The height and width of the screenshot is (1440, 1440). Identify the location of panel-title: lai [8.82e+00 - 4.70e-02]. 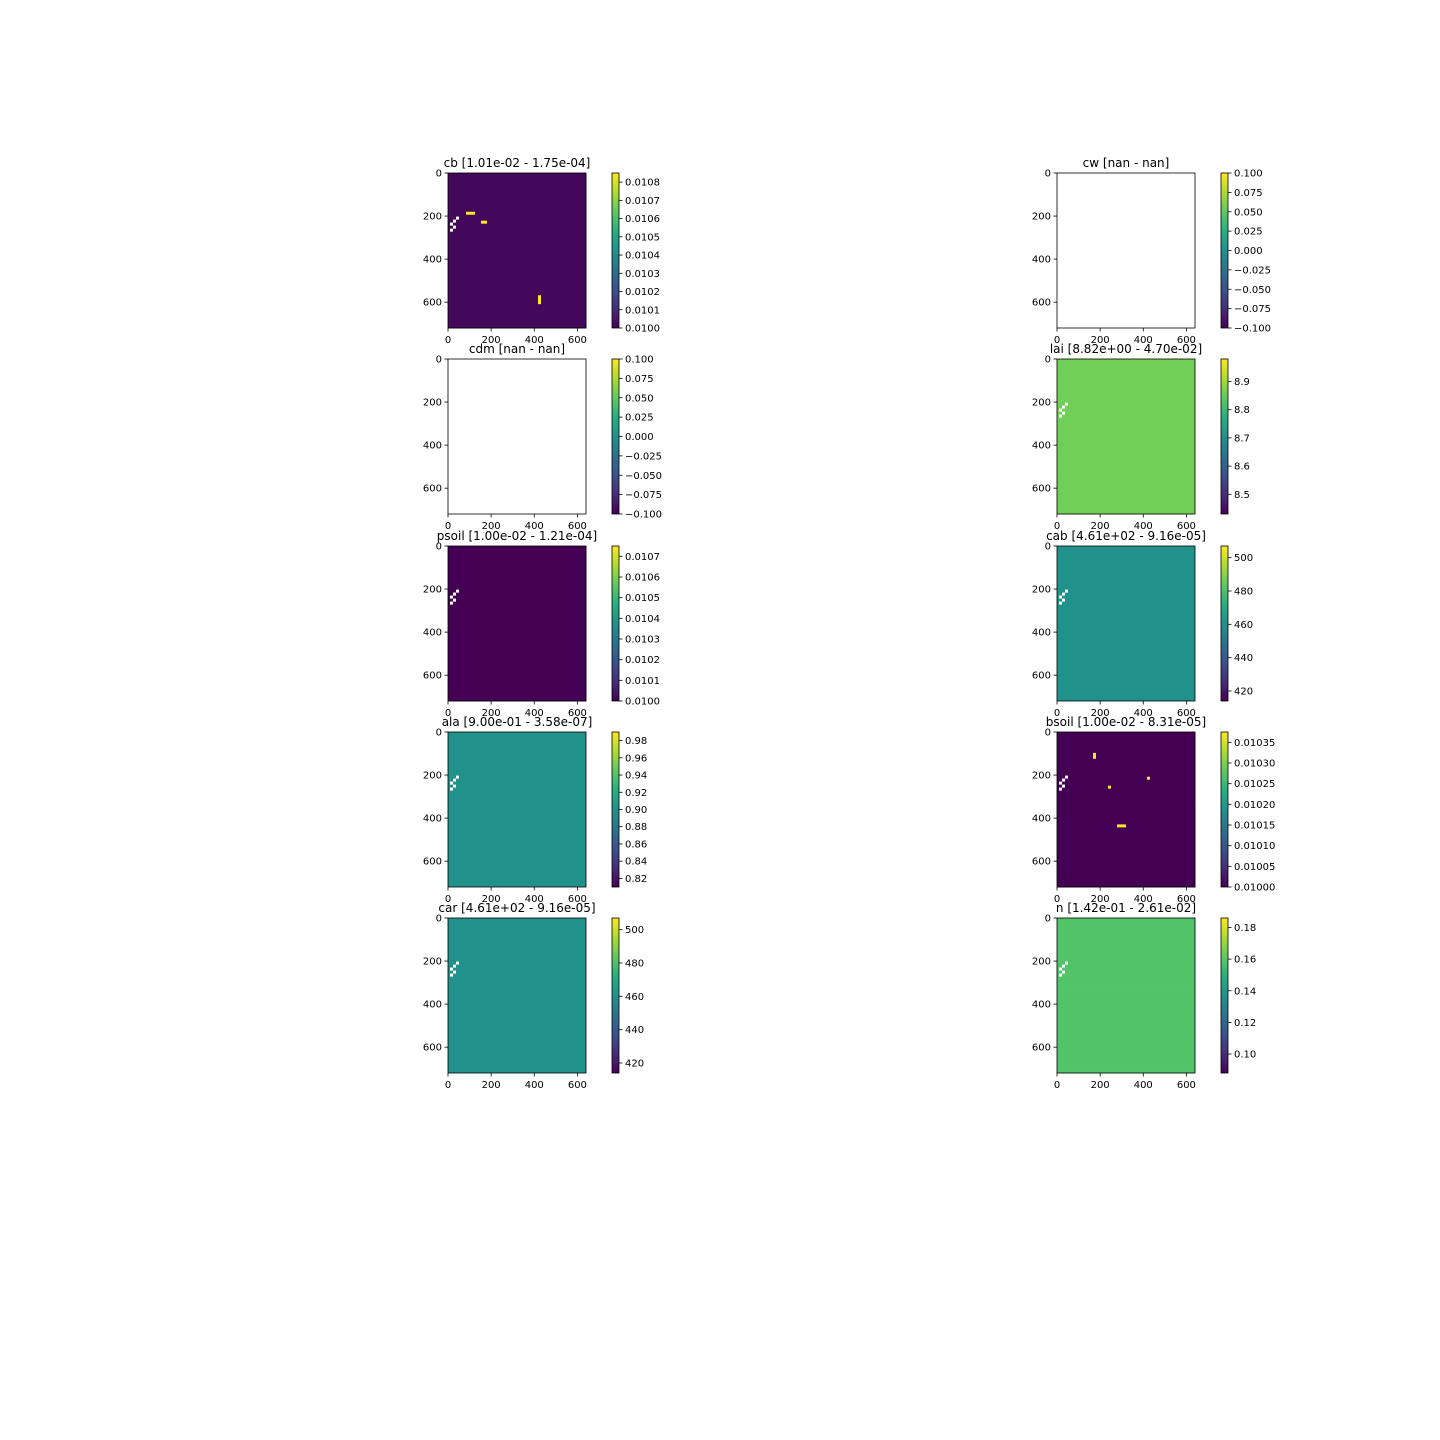
(1126, 349).